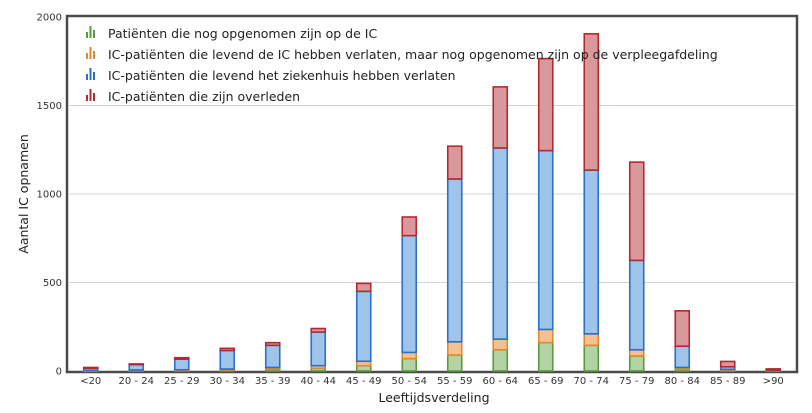 The height and width of the screenshot is (413, 812). I want to click on x-tick-label: 30 - 34, so click(227, 381).